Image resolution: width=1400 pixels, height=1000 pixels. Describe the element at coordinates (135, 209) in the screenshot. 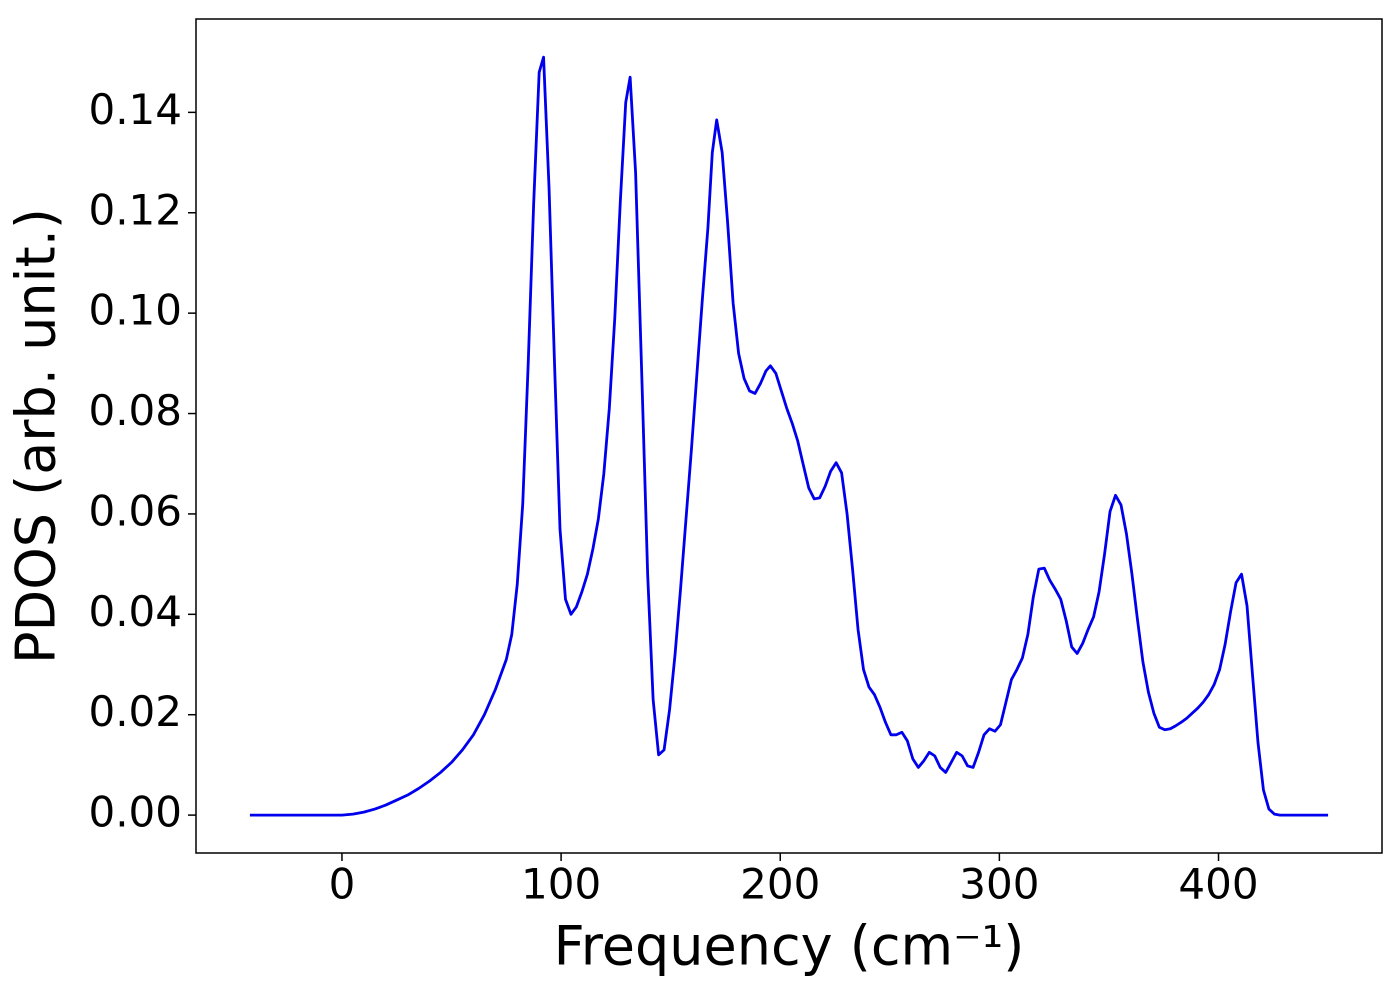

I see `y-tick-label: 0.12` at that location.